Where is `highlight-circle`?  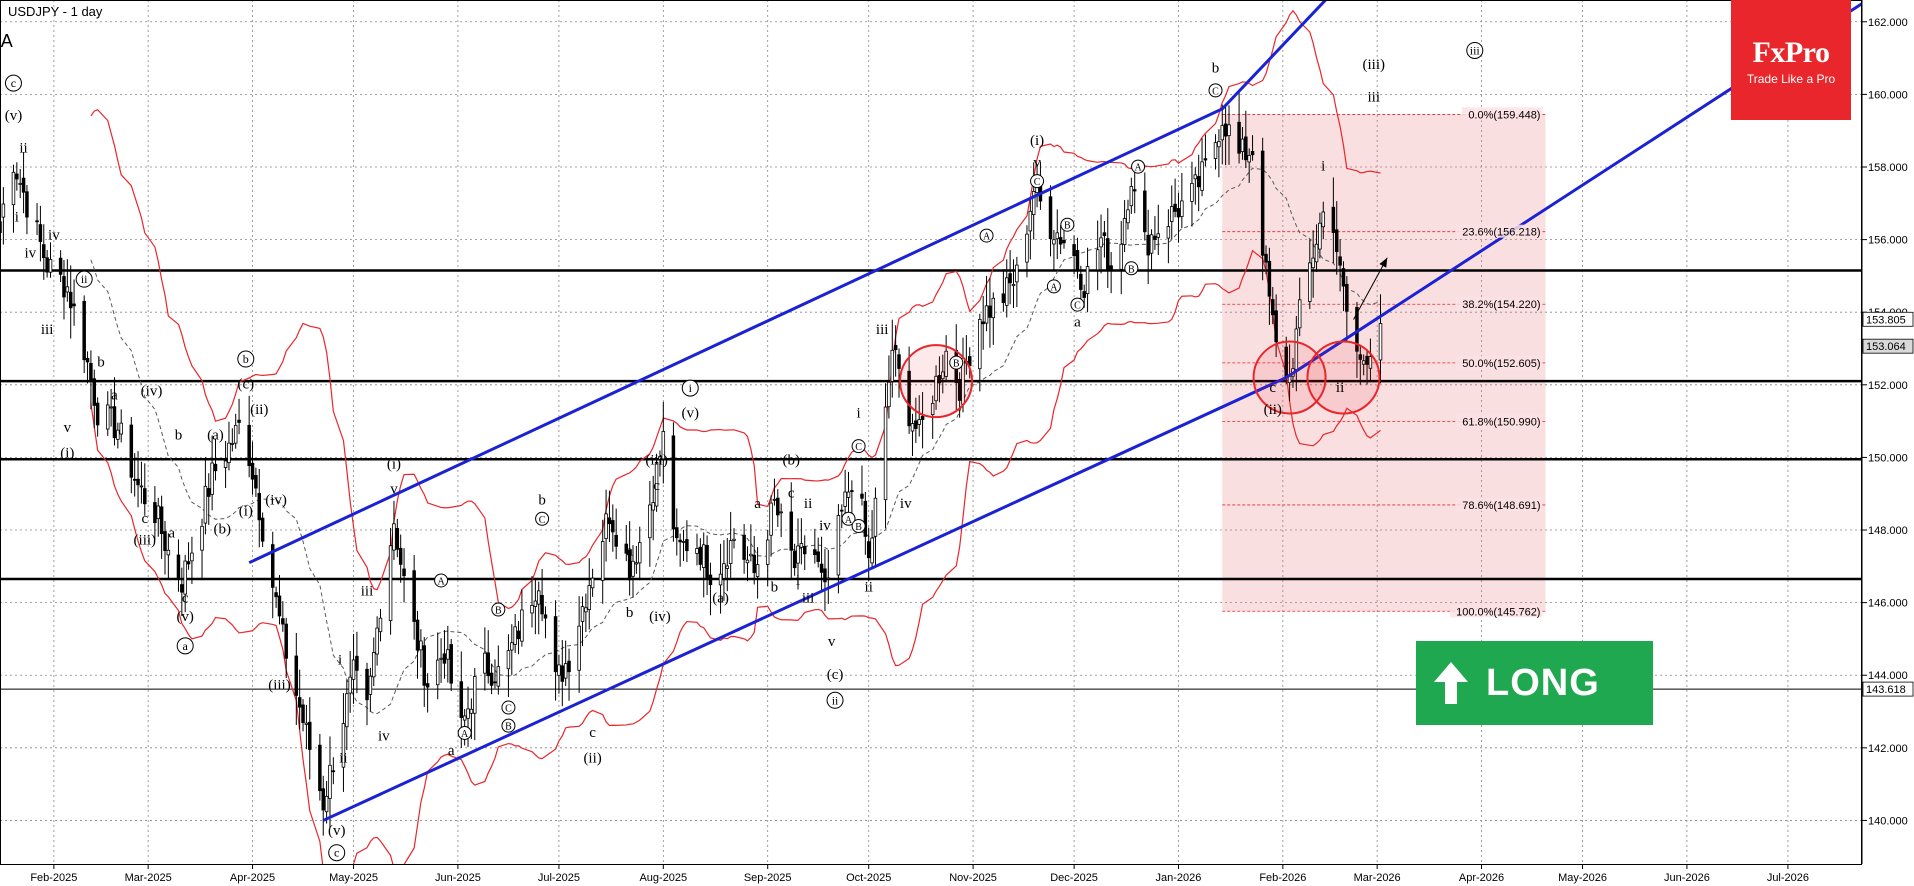
highlight-circle is located at coordinates (1343, 377).